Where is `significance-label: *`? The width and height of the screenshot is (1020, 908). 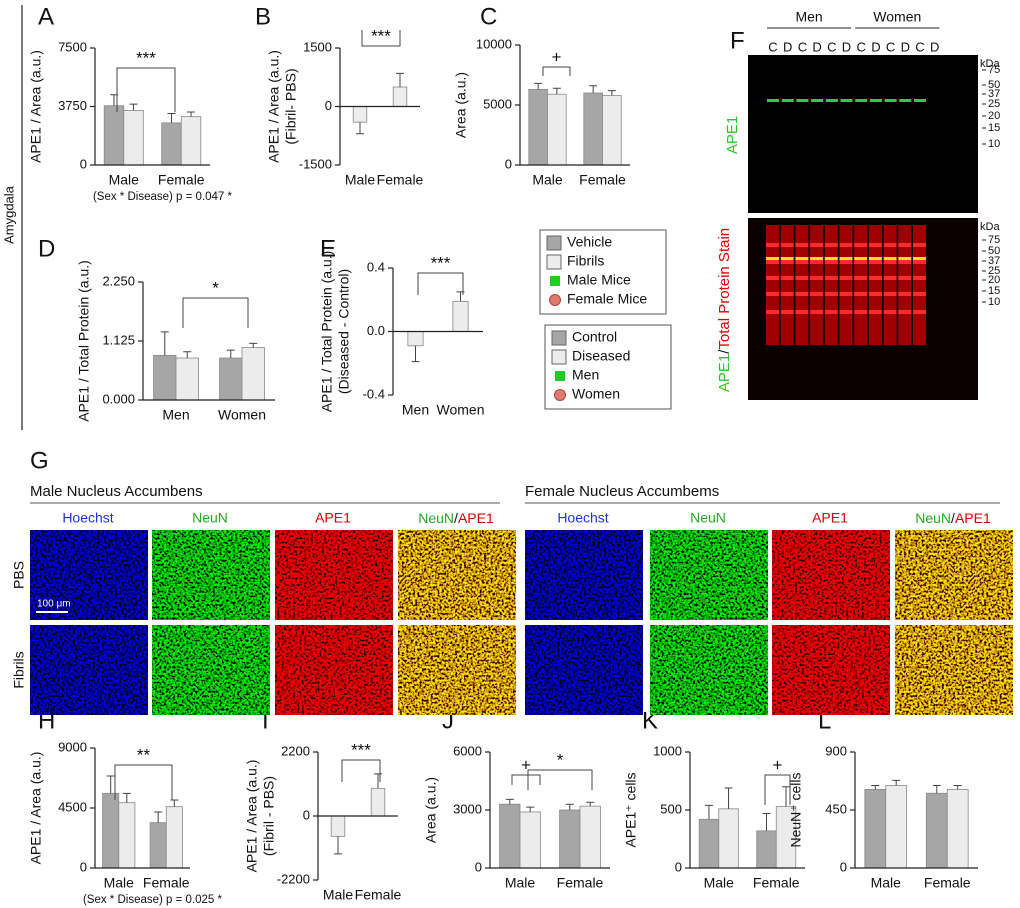
significance-label: * is located at coordinates (560, 759).